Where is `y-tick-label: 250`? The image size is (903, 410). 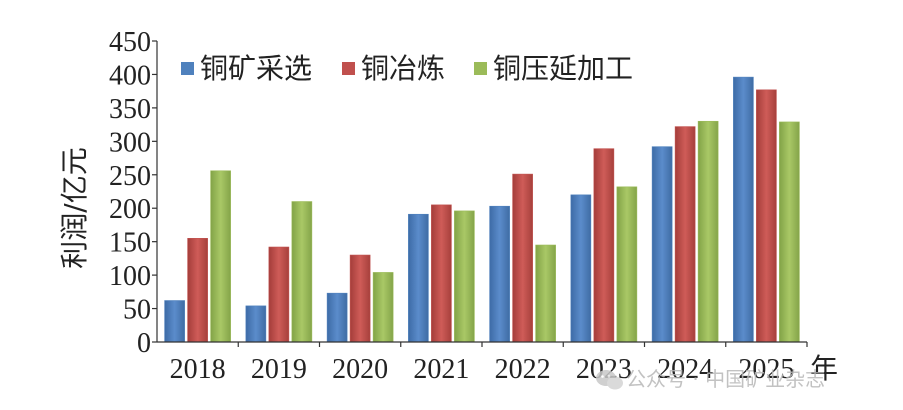
y-tick-label: 250 is located at coordinates (130, 176).